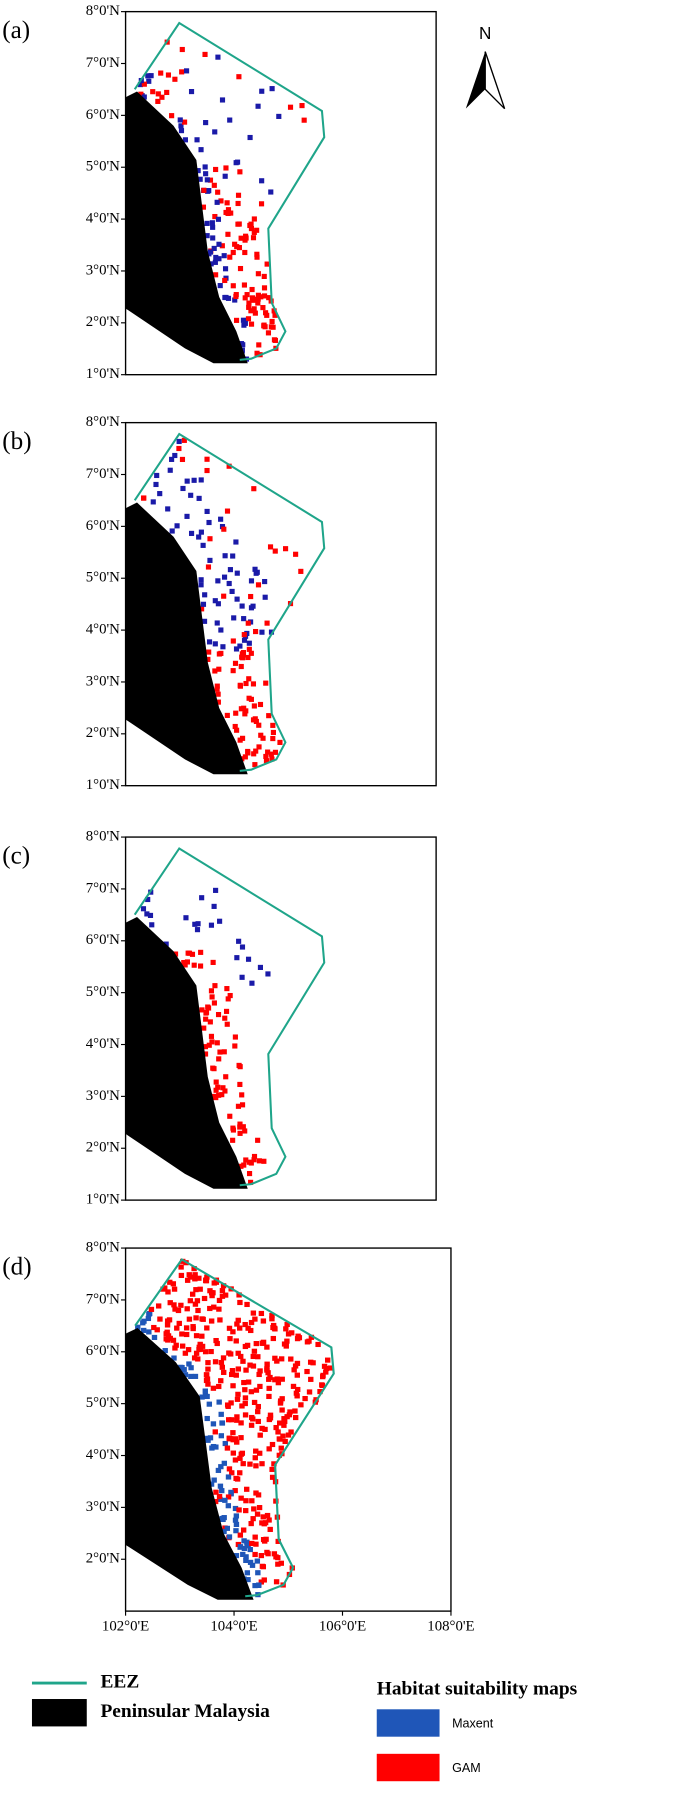 This screenshot has height=1794, width=685. I want to click on lat-label: 7°0'N, so click(103, 63).